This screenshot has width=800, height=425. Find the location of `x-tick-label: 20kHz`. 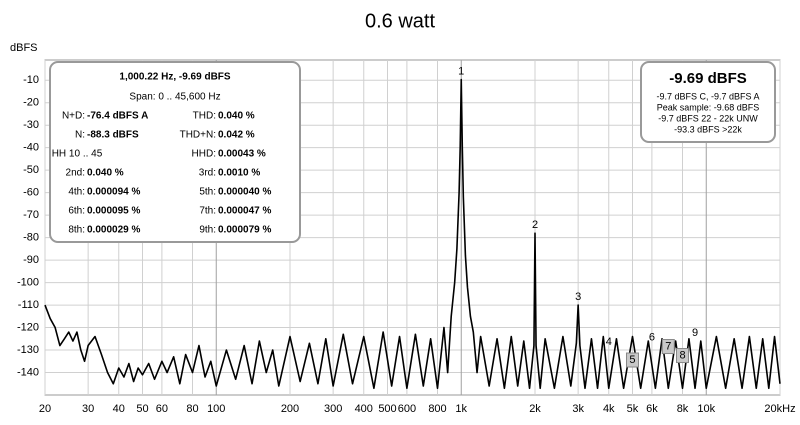

x-tick-label: 20kHz is located at coordinates (779, 409).